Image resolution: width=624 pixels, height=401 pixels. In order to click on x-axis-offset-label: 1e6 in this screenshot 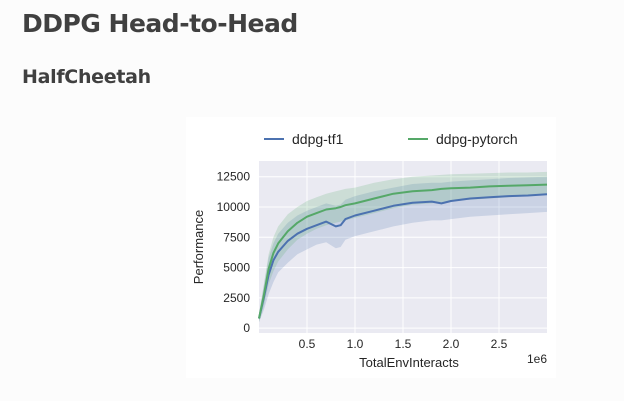, I will do `click(537, 359)`.